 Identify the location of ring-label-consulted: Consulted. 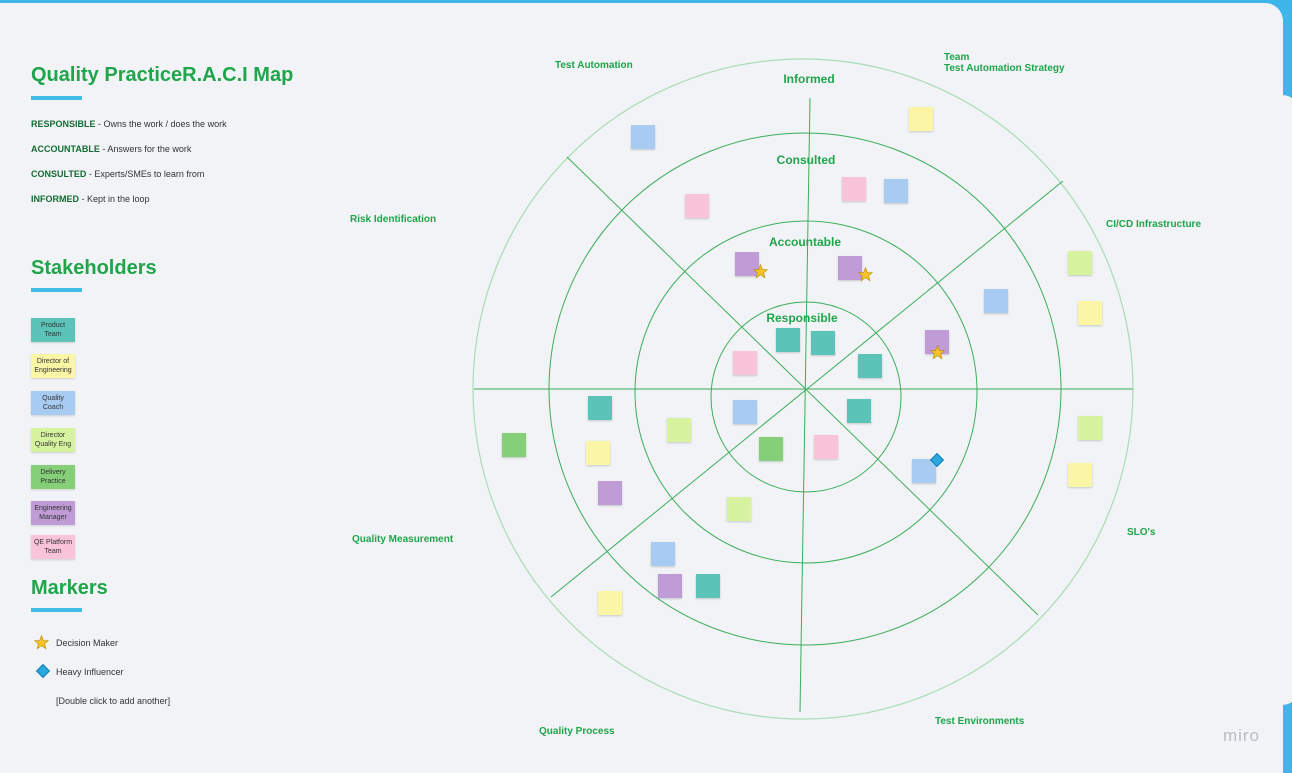
(806, 160).